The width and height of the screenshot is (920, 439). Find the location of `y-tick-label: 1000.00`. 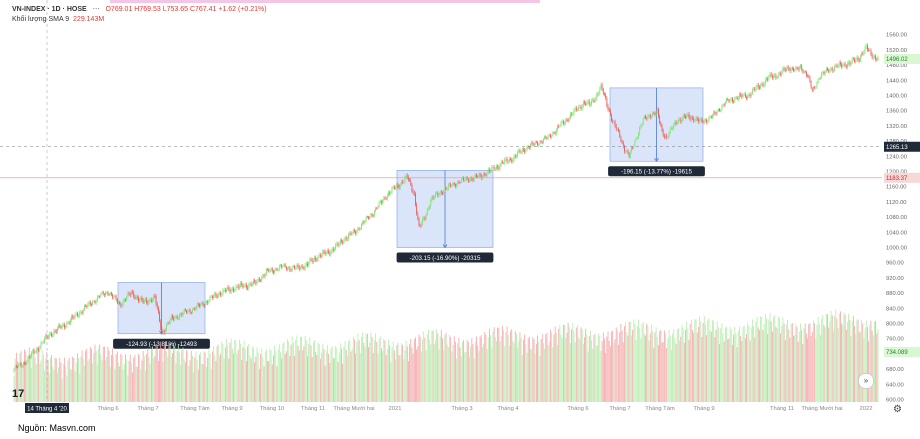

y-tick-label: 1000.00 is located at coordinates (896, 249).